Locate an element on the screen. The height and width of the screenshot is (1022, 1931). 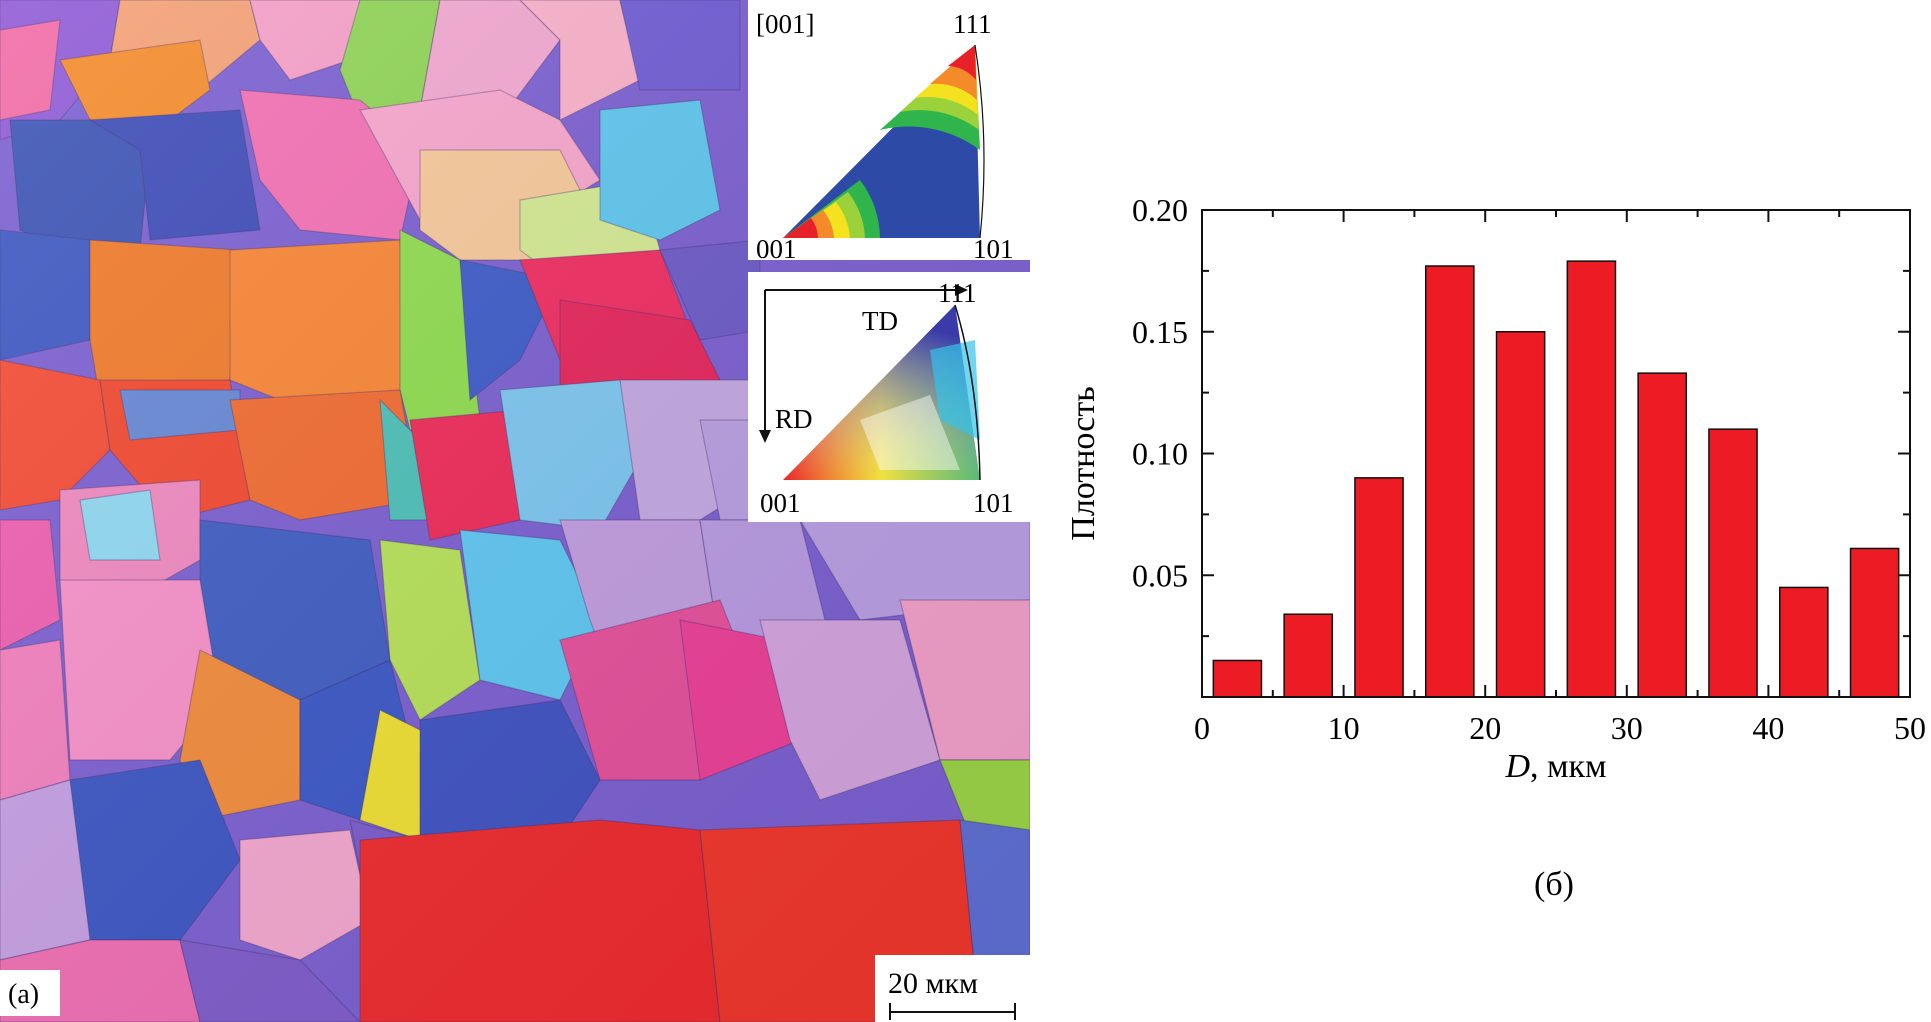
x-tick-label: 20 is located at coordinates (1485, 728).